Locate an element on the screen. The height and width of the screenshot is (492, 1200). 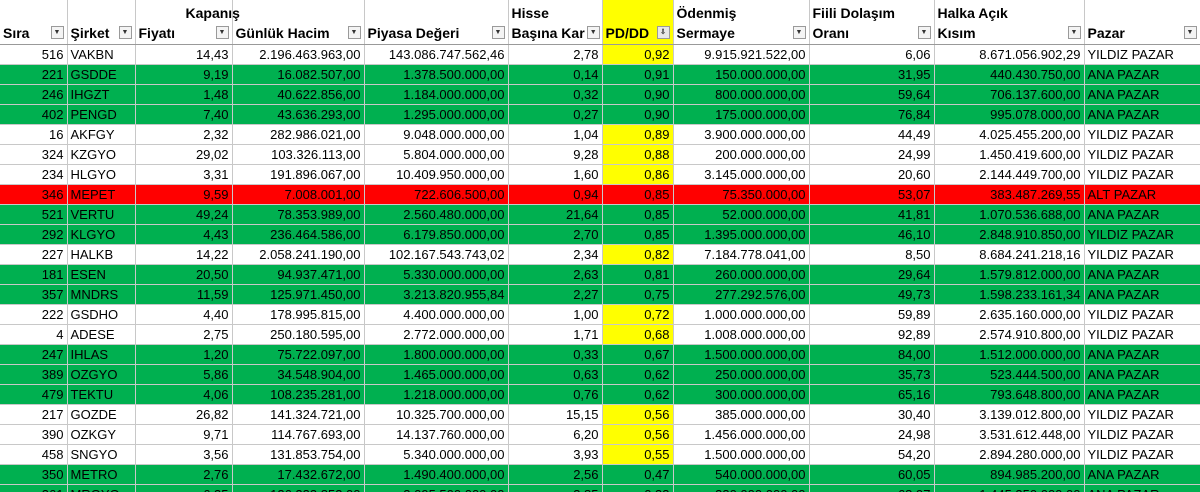
cell-pddd: 0,72 is located at coordinates (638, 314).